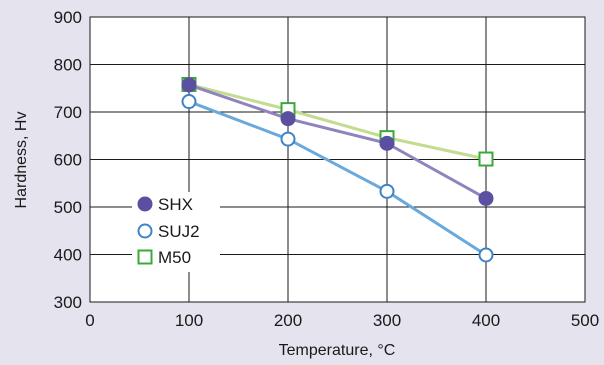 This screenshot has height=365, width=604. What do you see at coordinates (68, 207) in the screenshot?
I see `y-tick-label: 500` at bounding box center [68, 207].